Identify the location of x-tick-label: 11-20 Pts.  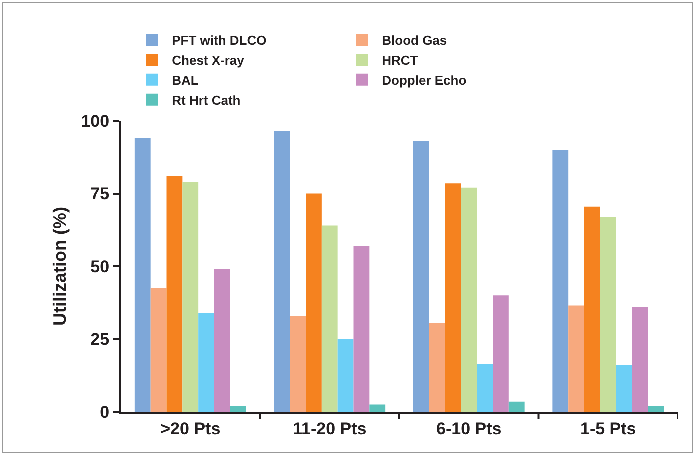
(330, 428).